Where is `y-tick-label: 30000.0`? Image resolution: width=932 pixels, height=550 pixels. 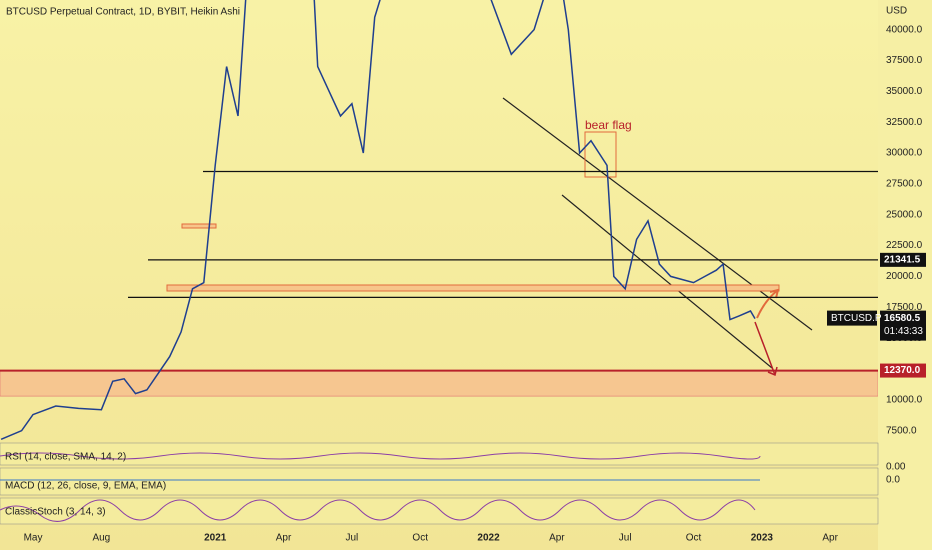 y-tick-label: 30000.0 is located at coordinates (904, 153).